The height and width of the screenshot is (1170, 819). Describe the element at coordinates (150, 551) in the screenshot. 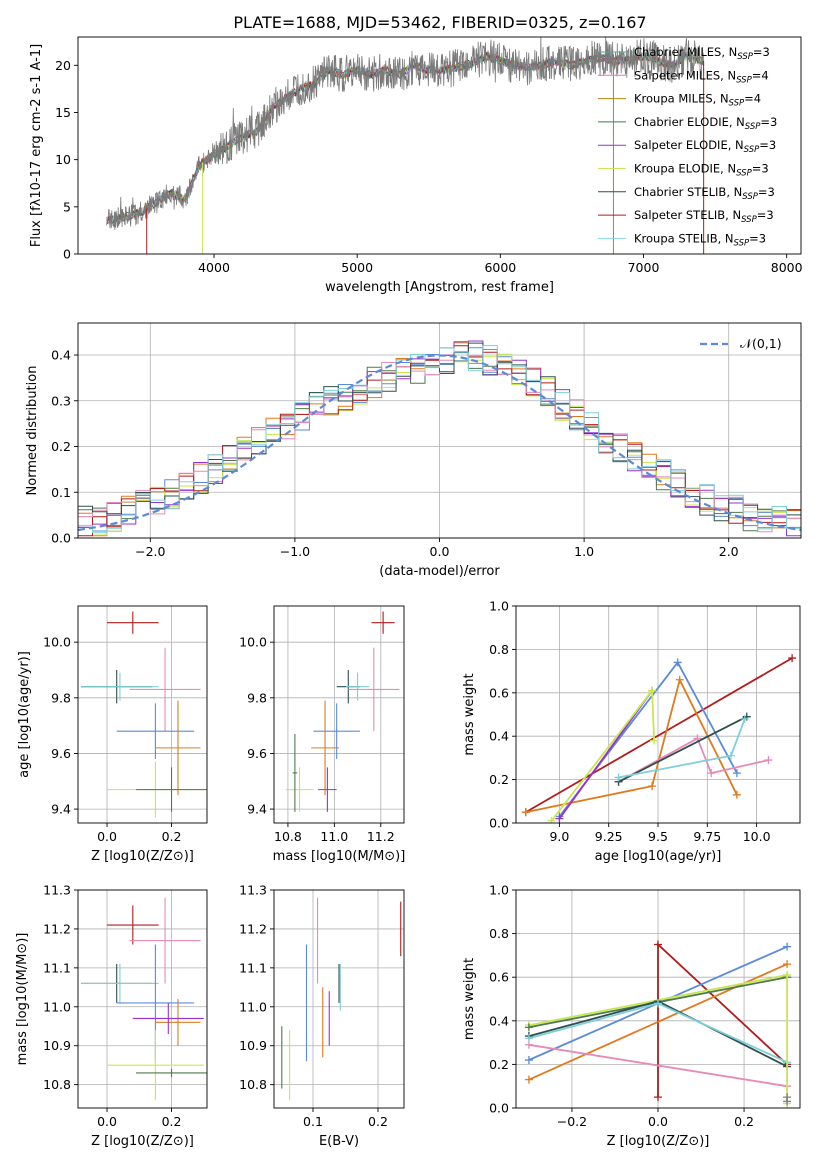

I see `x-tick-label: −2.0` at that location.